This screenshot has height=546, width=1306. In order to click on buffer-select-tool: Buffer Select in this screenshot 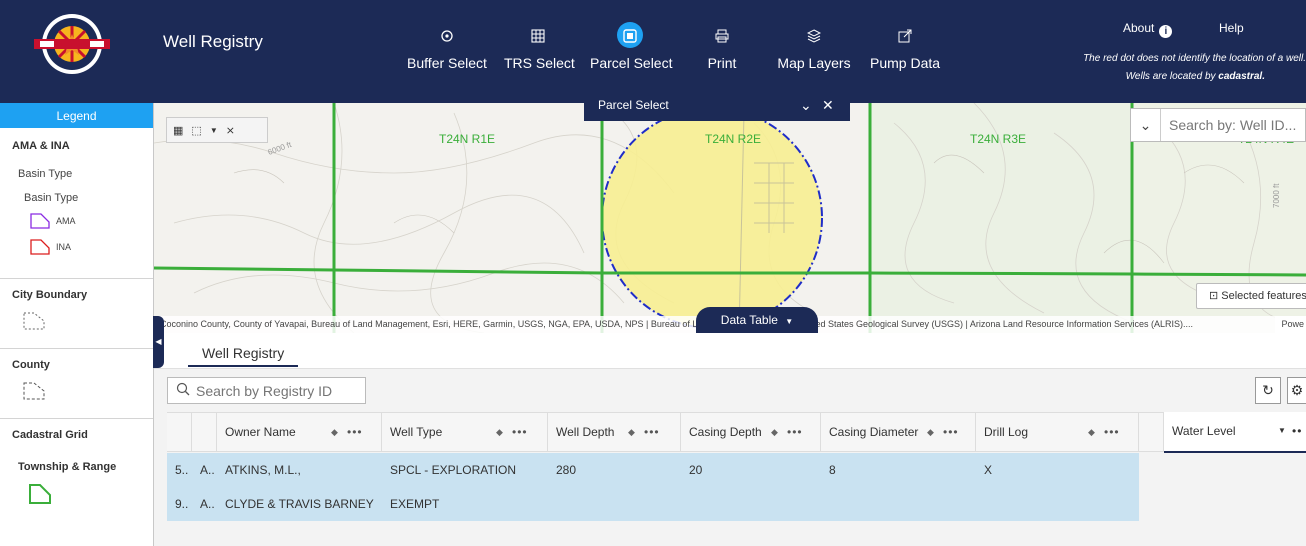, I will do `click(447, 52)`.